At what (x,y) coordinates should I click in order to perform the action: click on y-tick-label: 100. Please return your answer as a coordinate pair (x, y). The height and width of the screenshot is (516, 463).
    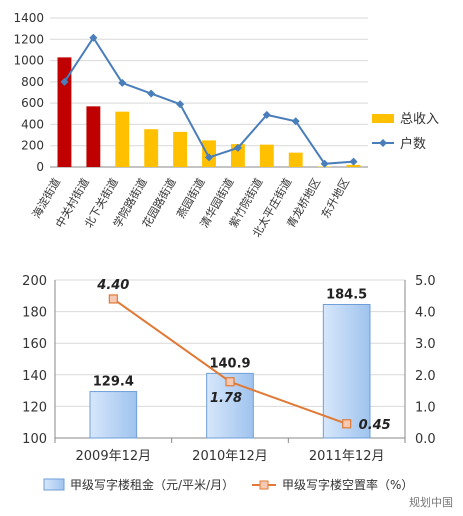
    Looking at the image, I should click on (34, 439).